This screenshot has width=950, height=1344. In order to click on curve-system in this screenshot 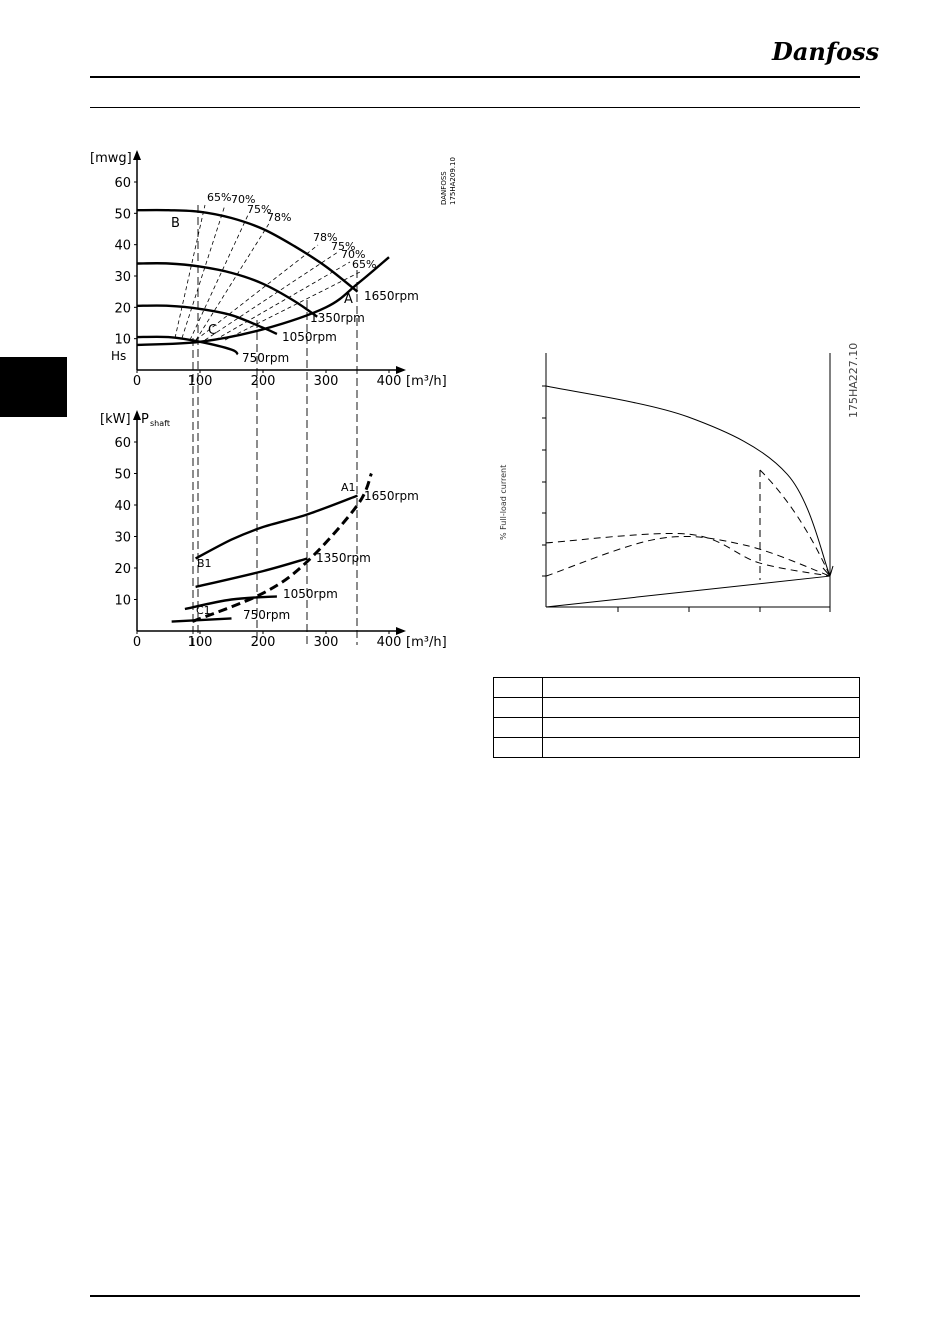, I will do `click(263, 301)`.